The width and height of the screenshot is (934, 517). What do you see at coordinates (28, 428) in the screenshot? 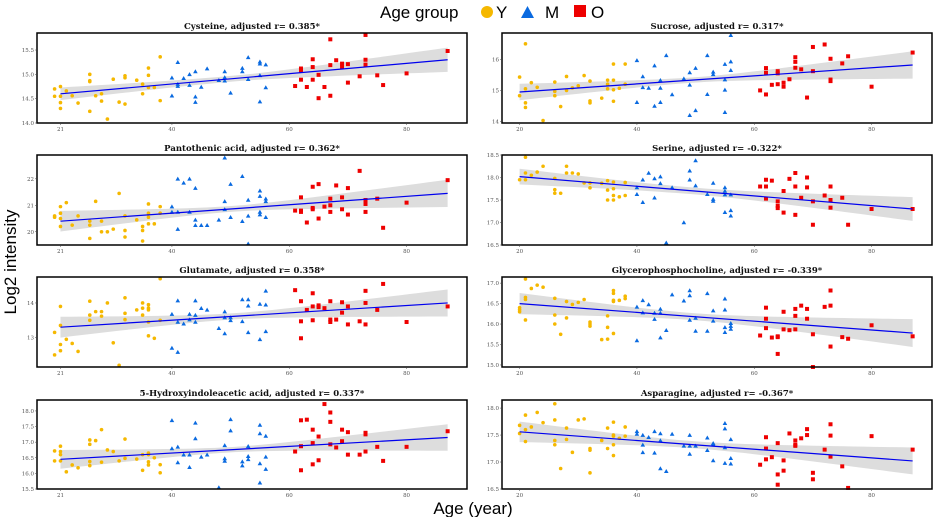
I see `y-tick-label: 17.5` at bounding box center [28, 428].